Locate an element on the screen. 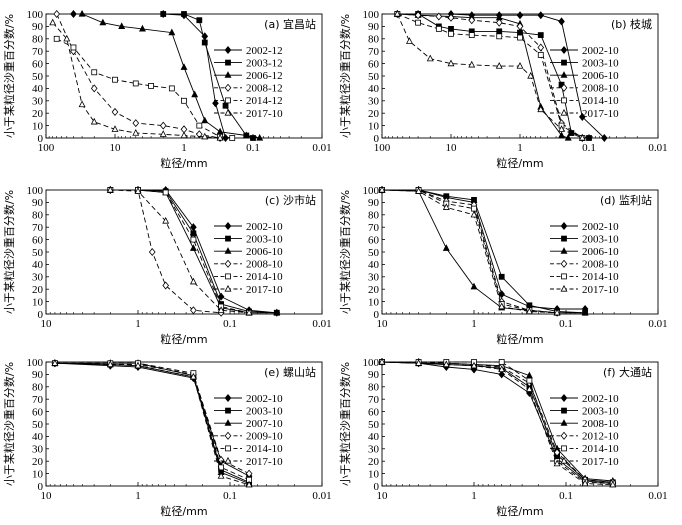  legend-label: 2007-10 is located at coordinates (264, 424).